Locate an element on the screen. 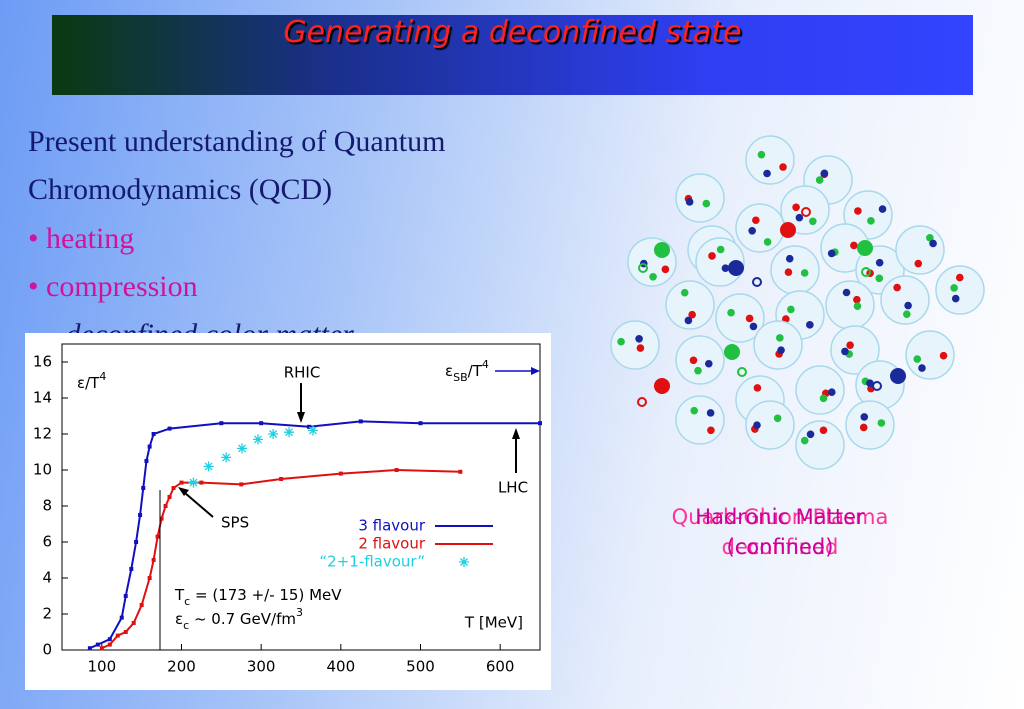  body-line: Present understanding of Quantum is located at coordinates (237, 141).